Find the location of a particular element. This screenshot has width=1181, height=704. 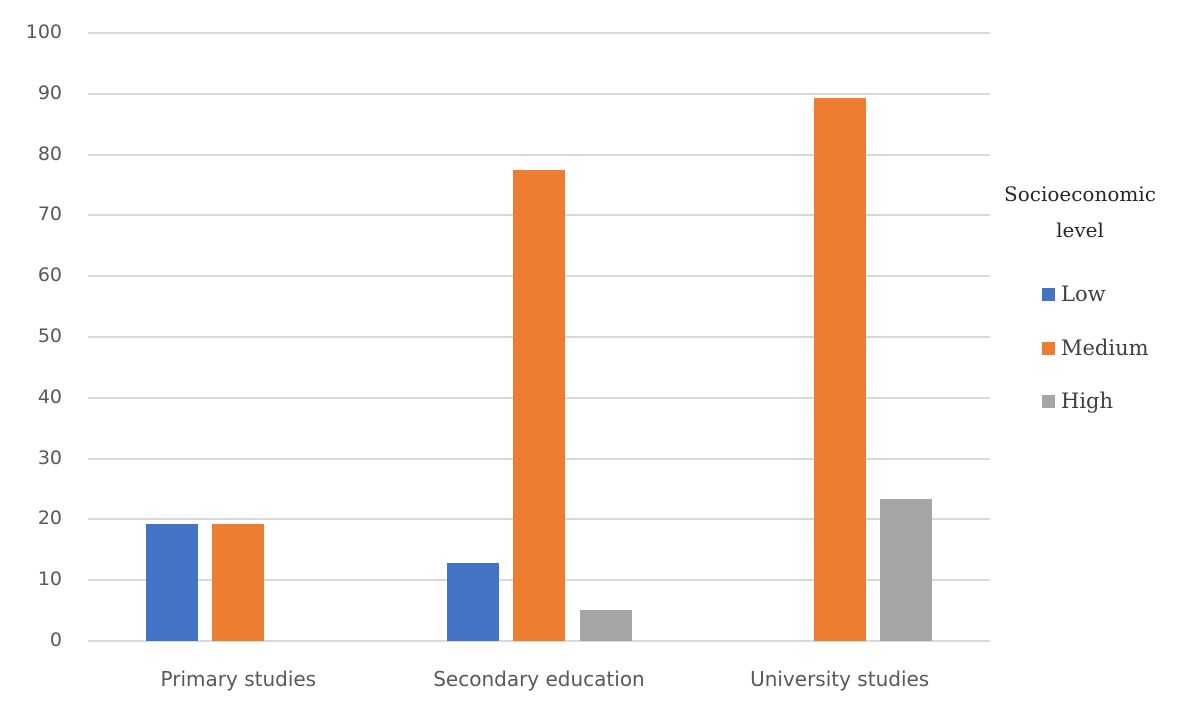

legend-label-low: Low is located at coordinates (1083, 294).